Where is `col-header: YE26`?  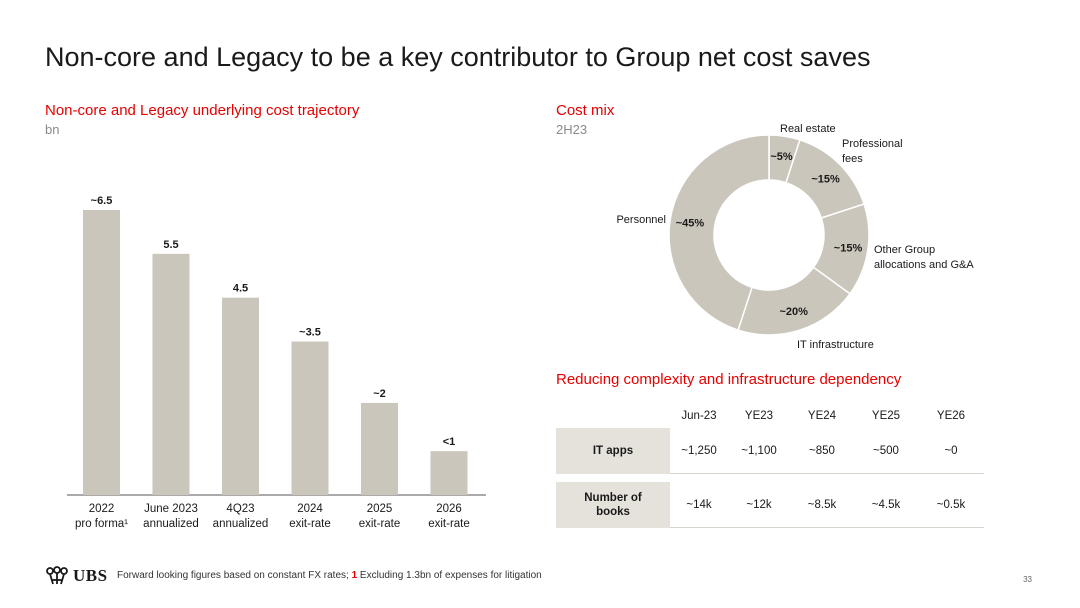
col-header: YE26 is located at coordinates (951, 416).